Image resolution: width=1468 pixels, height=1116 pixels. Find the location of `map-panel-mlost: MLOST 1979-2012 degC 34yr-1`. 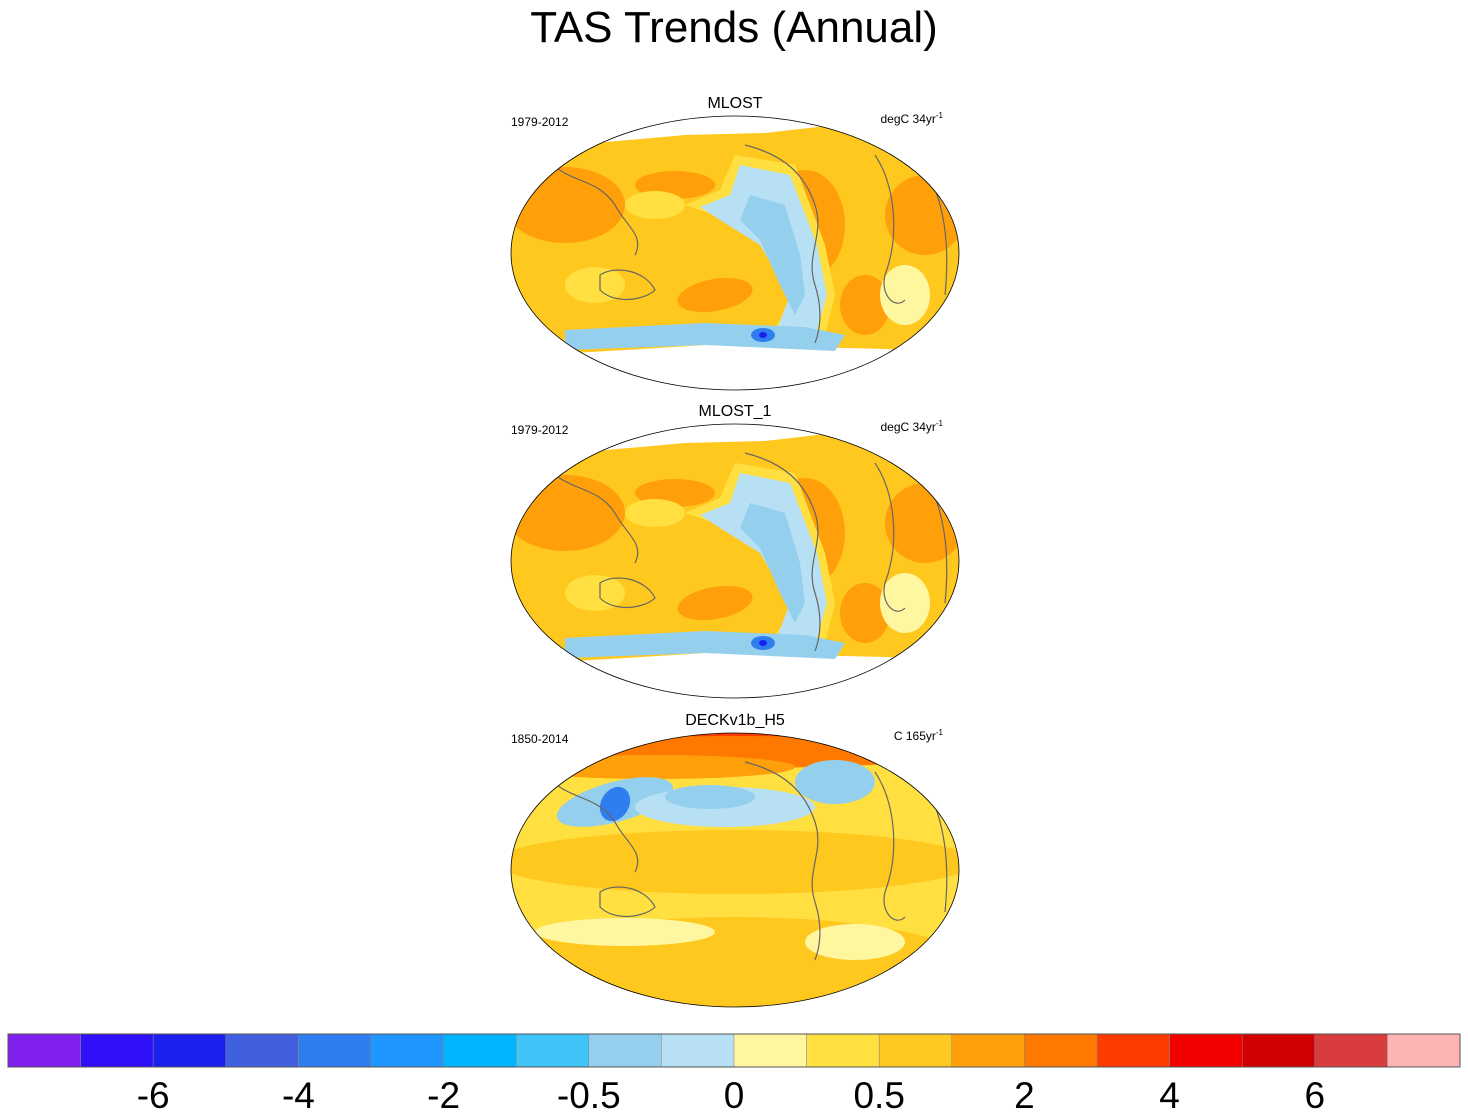

map-panel-mlost: MLOST 1979-2012 degC 34yr-1 is located at coordinates (735, 247).